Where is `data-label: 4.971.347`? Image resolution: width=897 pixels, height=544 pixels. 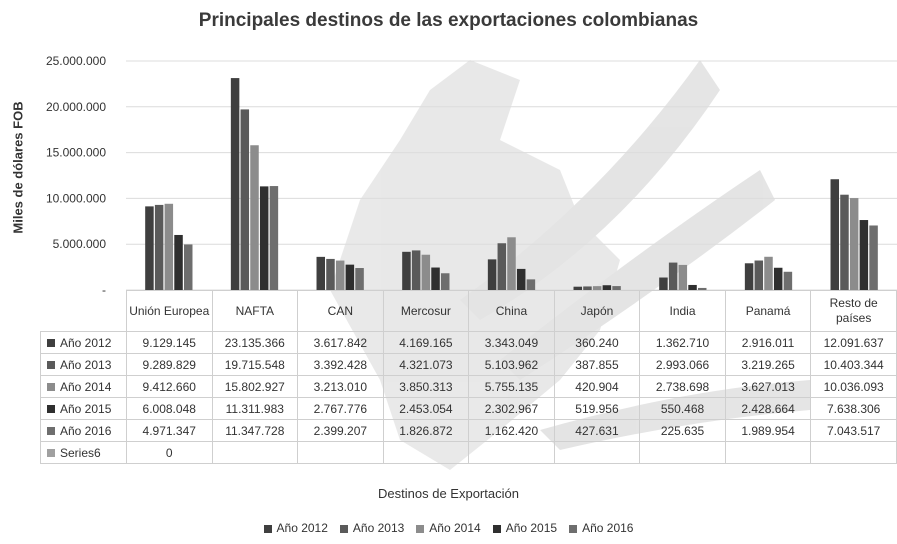
data-label: 4.971.347 is located at coordinates (169, 430).